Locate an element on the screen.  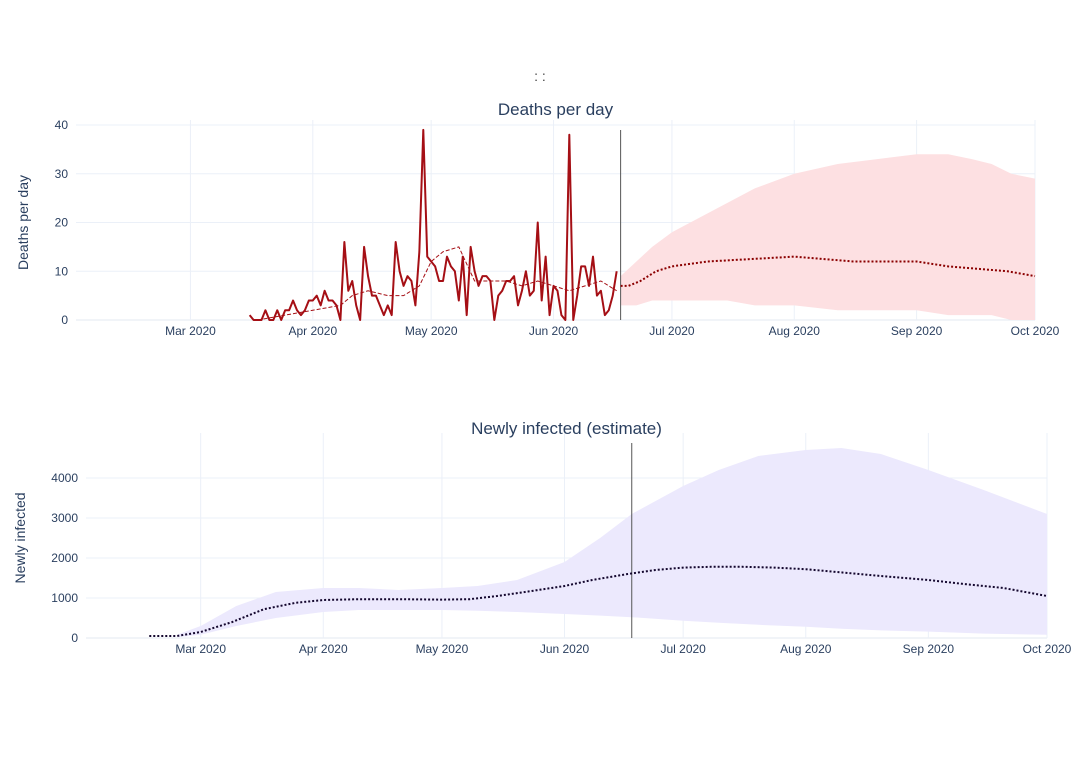
confidence-band is located at coordinates (827, 237).